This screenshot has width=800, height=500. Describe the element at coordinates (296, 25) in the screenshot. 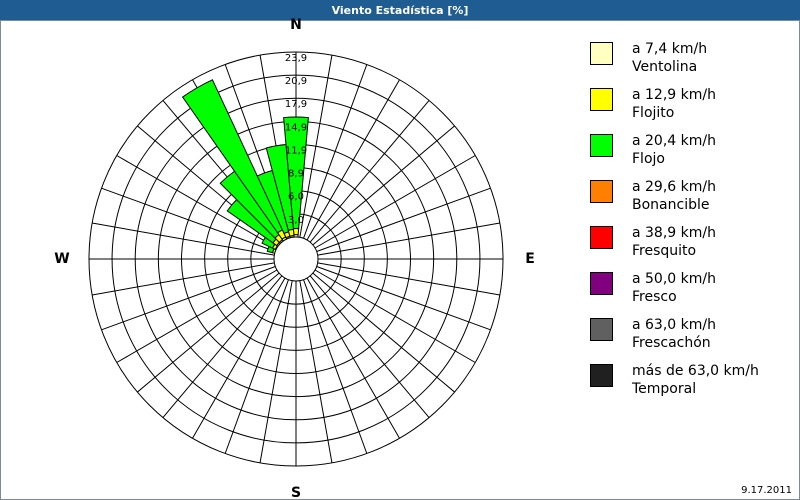

I see `compass-label: N` at that location.